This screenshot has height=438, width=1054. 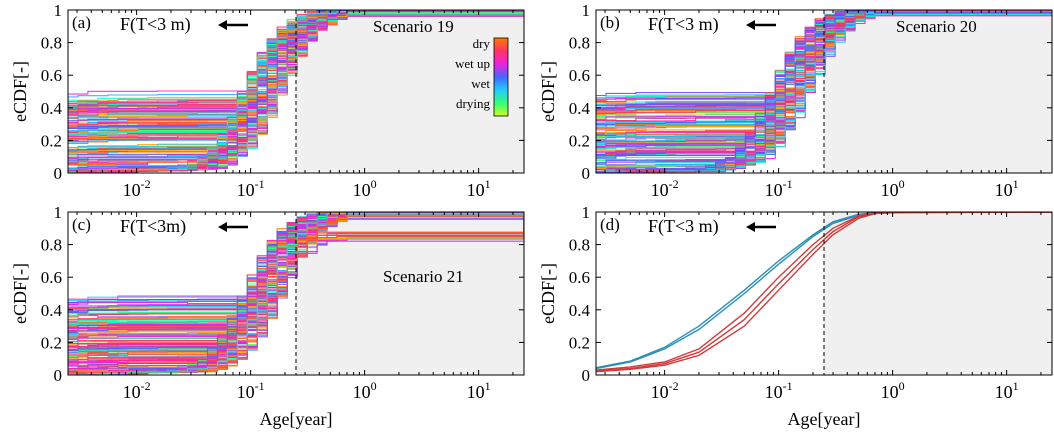 What do you see at coordinates (81, 224) in the screenshot?
I see `panel-label: (c)` at bounding box center [81, 224].